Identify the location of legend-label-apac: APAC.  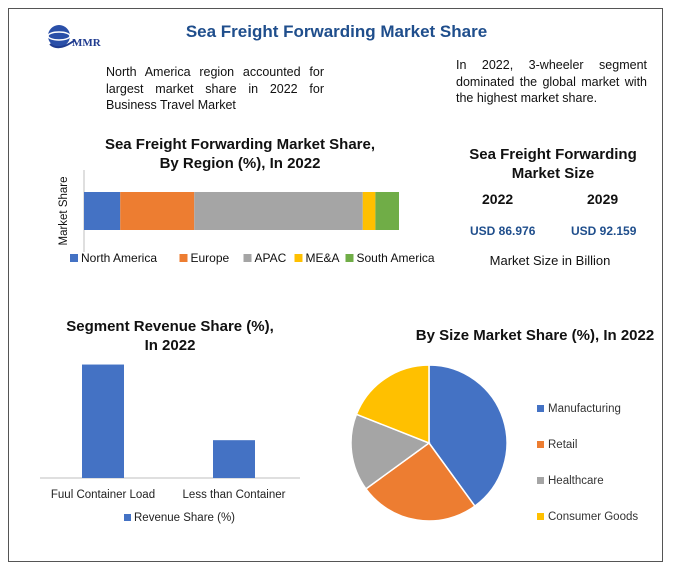
(271, 258).